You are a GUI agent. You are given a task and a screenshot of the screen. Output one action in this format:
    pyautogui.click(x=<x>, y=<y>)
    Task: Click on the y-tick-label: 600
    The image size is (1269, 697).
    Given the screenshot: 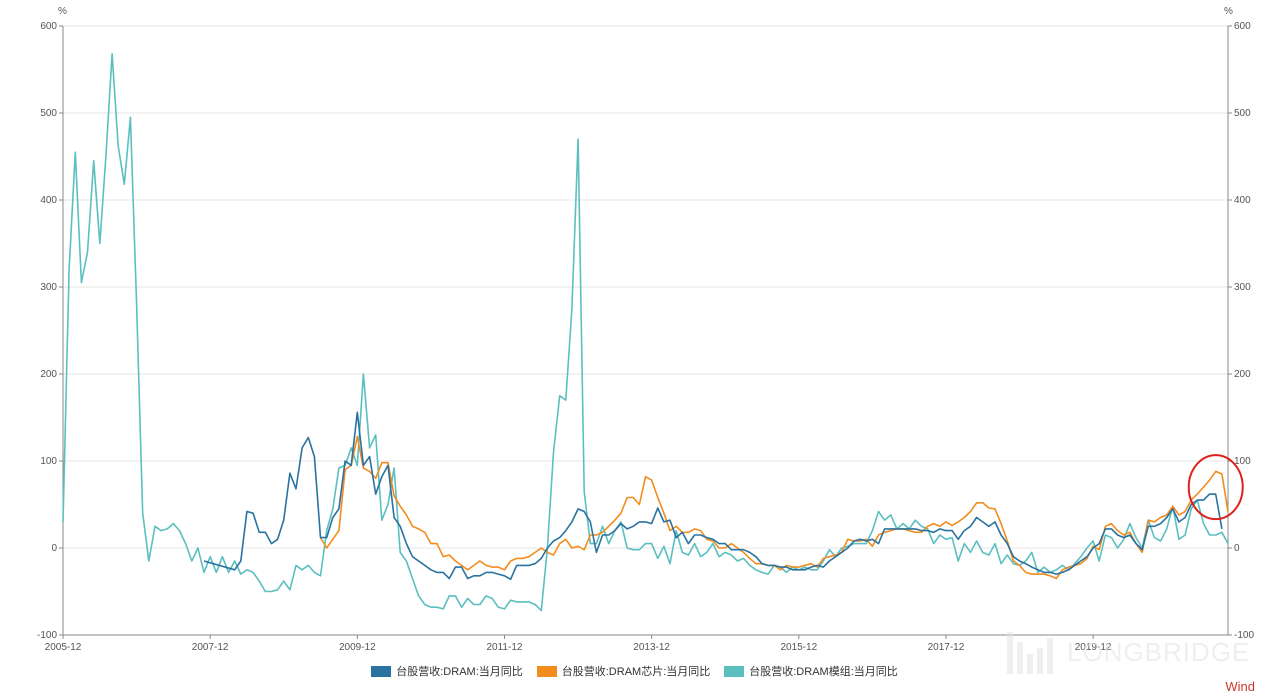 What is the action you would take?
    pyautogui.click(x=48, y=26)
    